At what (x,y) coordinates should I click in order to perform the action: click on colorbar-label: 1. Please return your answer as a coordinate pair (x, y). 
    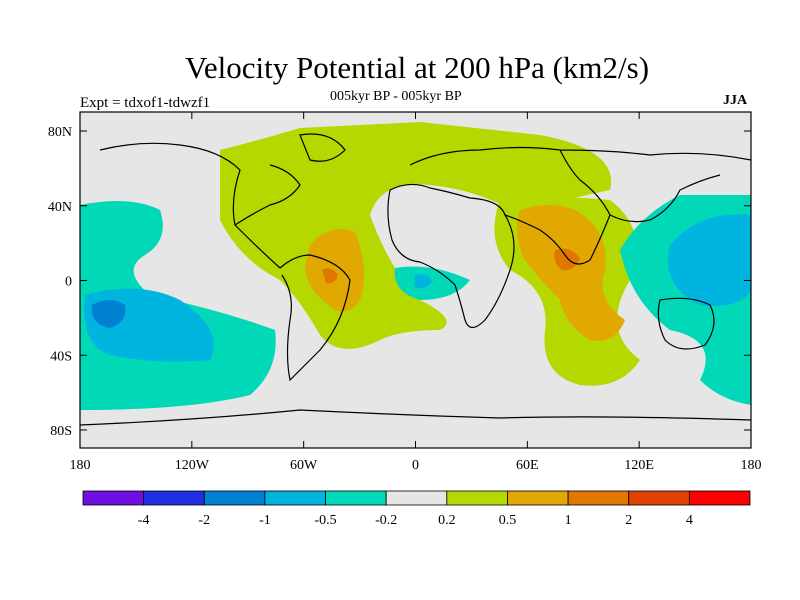
    Looking at the image, I should click on (568, 520).